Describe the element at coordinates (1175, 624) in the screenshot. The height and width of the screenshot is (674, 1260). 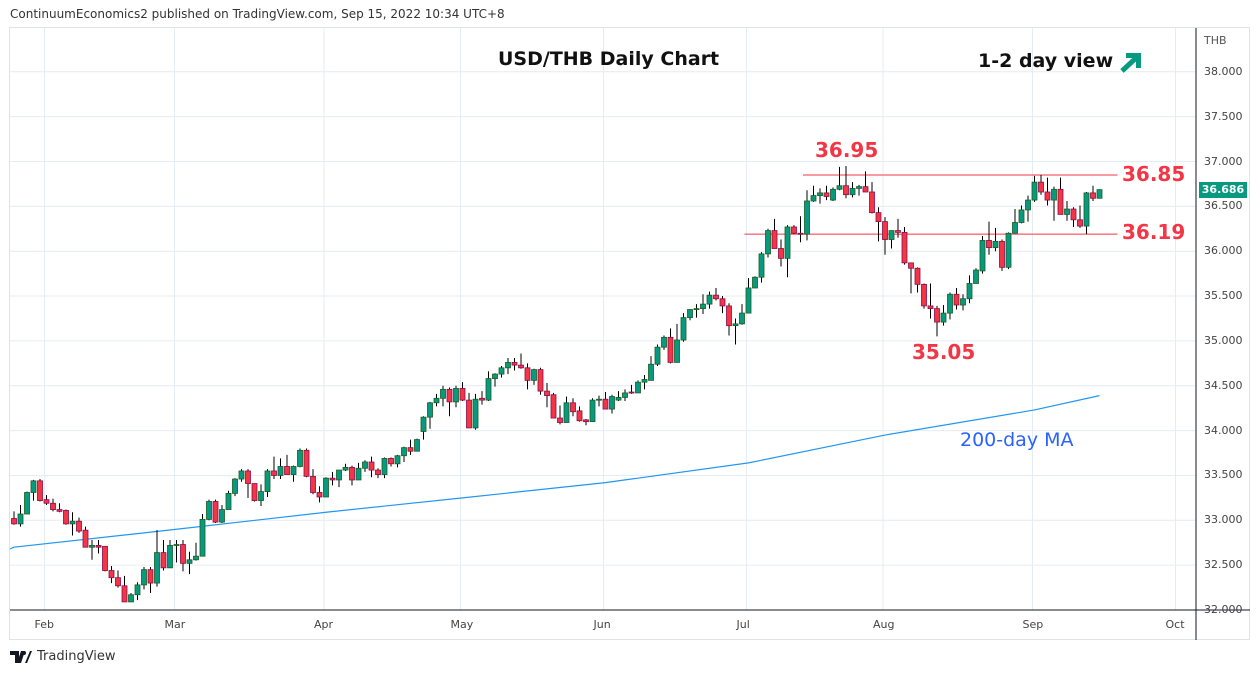
I see `time-tick-label: Oct` at that location.